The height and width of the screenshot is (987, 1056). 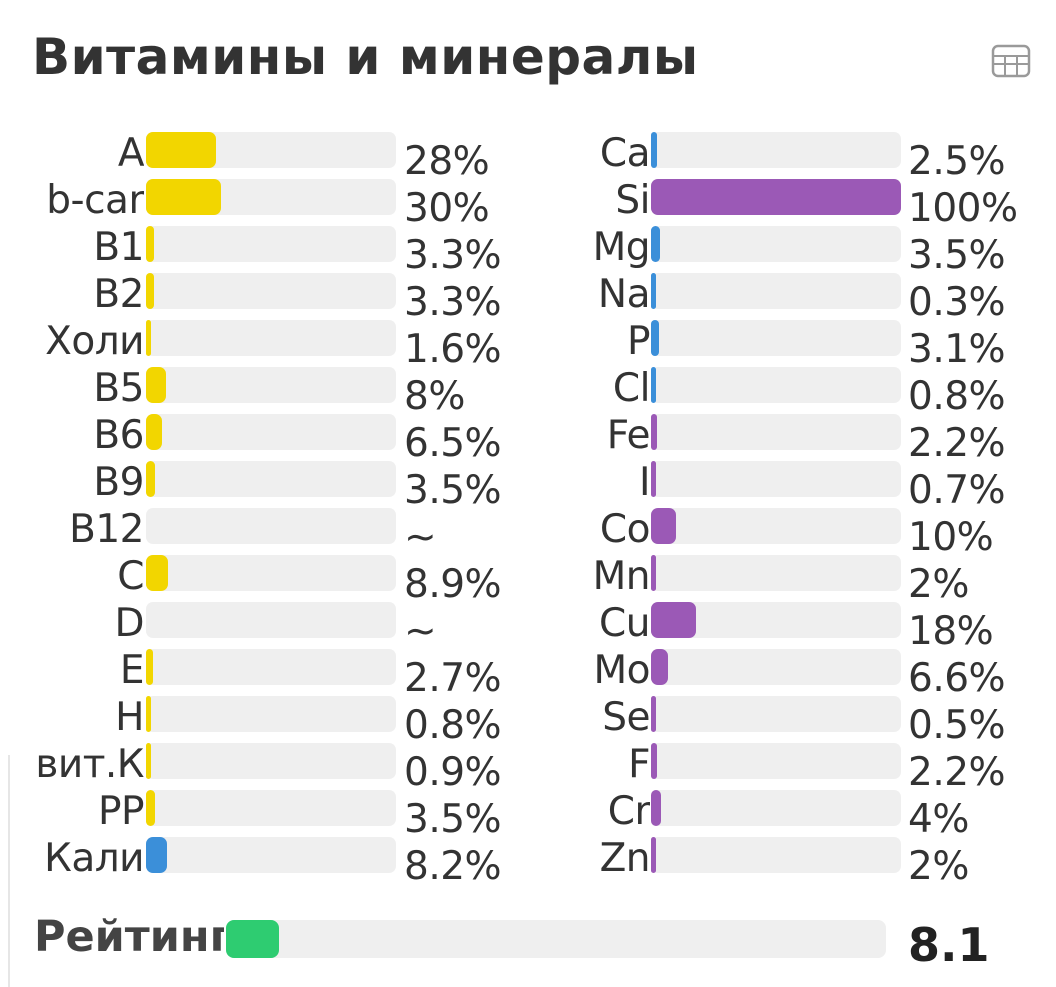 What do you see at coordinates (453, 443) in the screenshot?
I see `vitamin-percent: 6.5%` at bounding box center [453, 443].